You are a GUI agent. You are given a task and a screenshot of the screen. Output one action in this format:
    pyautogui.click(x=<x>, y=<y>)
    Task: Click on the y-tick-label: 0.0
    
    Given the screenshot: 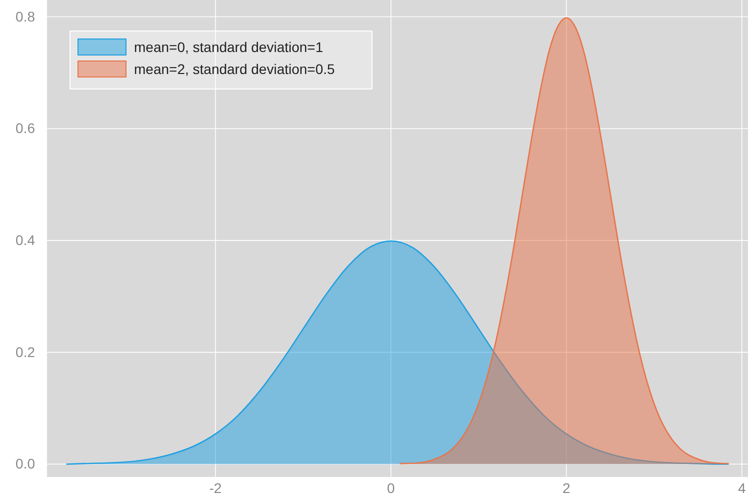 What is the action you would take?
    pyautogui.click(x=26, y=464)
    